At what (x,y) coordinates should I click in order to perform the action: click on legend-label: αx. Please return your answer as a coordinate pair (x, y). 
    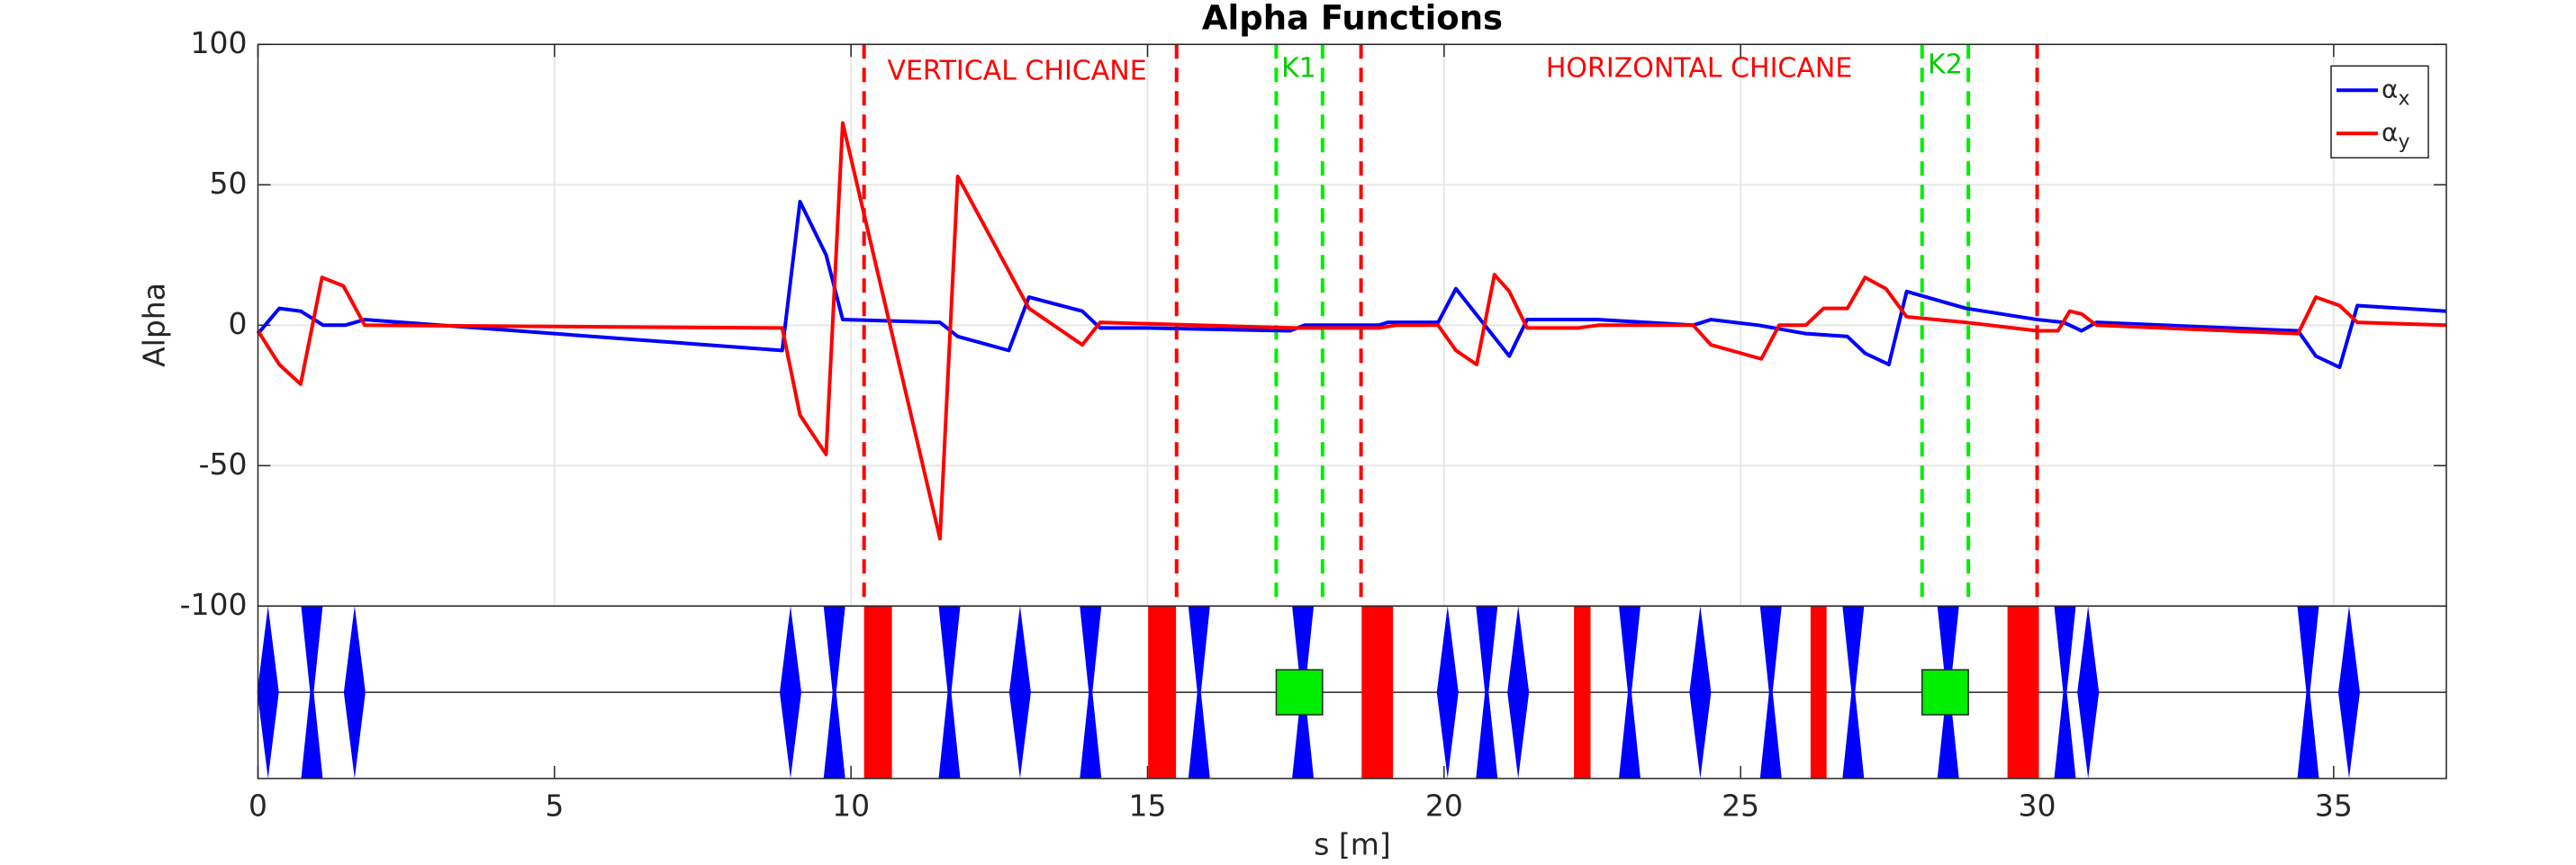
    Looking at the image, I should click on (2396, 92).